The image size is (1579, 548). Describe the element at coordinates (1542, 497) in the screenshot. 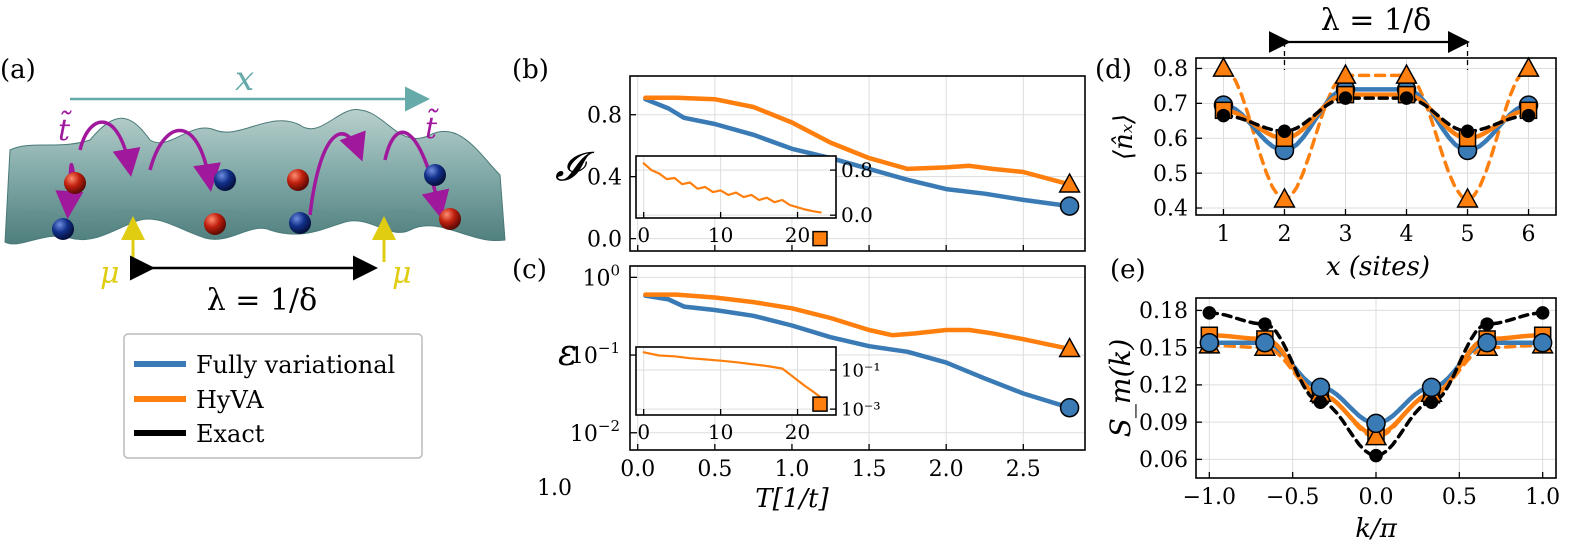

I see `x-tick-label: 1.0` at that location.